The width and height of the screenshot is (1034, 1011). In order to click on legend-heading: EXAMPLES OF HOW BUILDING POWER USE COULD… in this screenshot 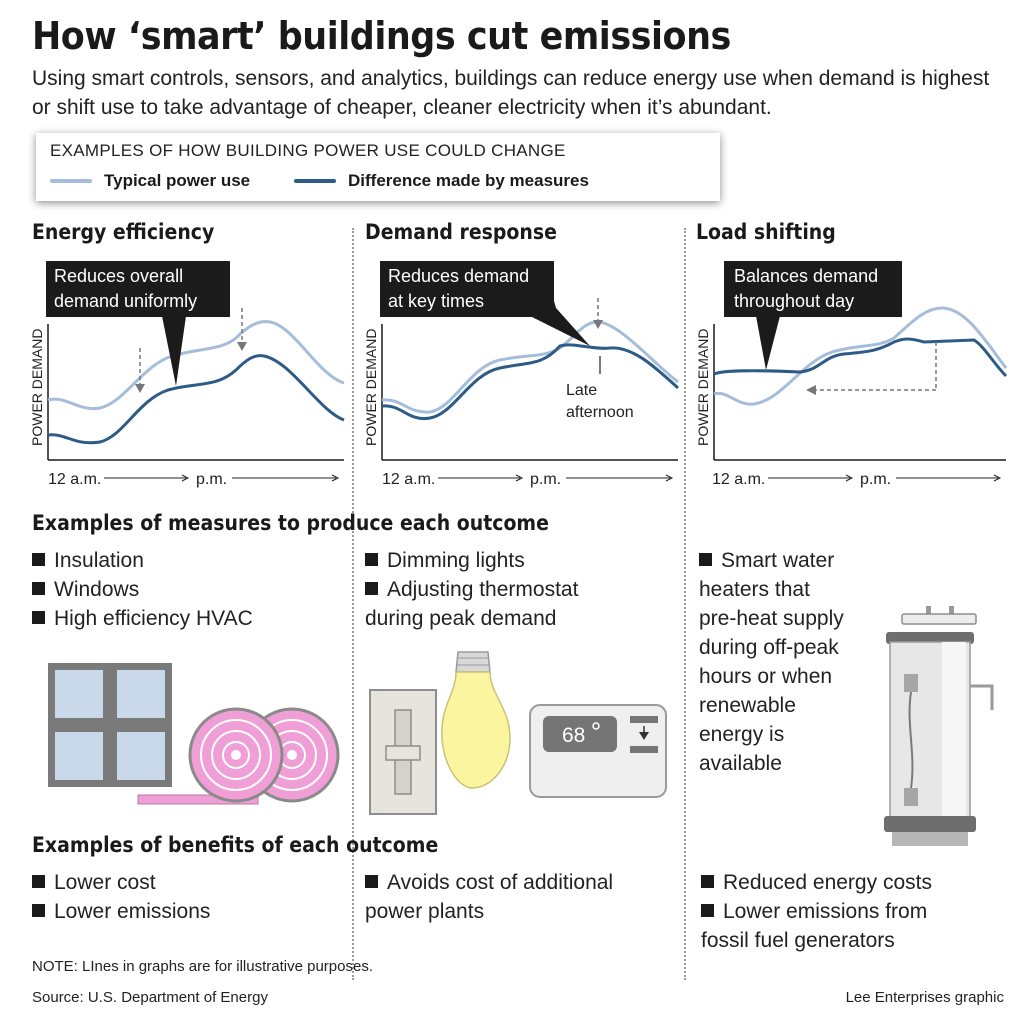, I will do `click(308, 150)`.